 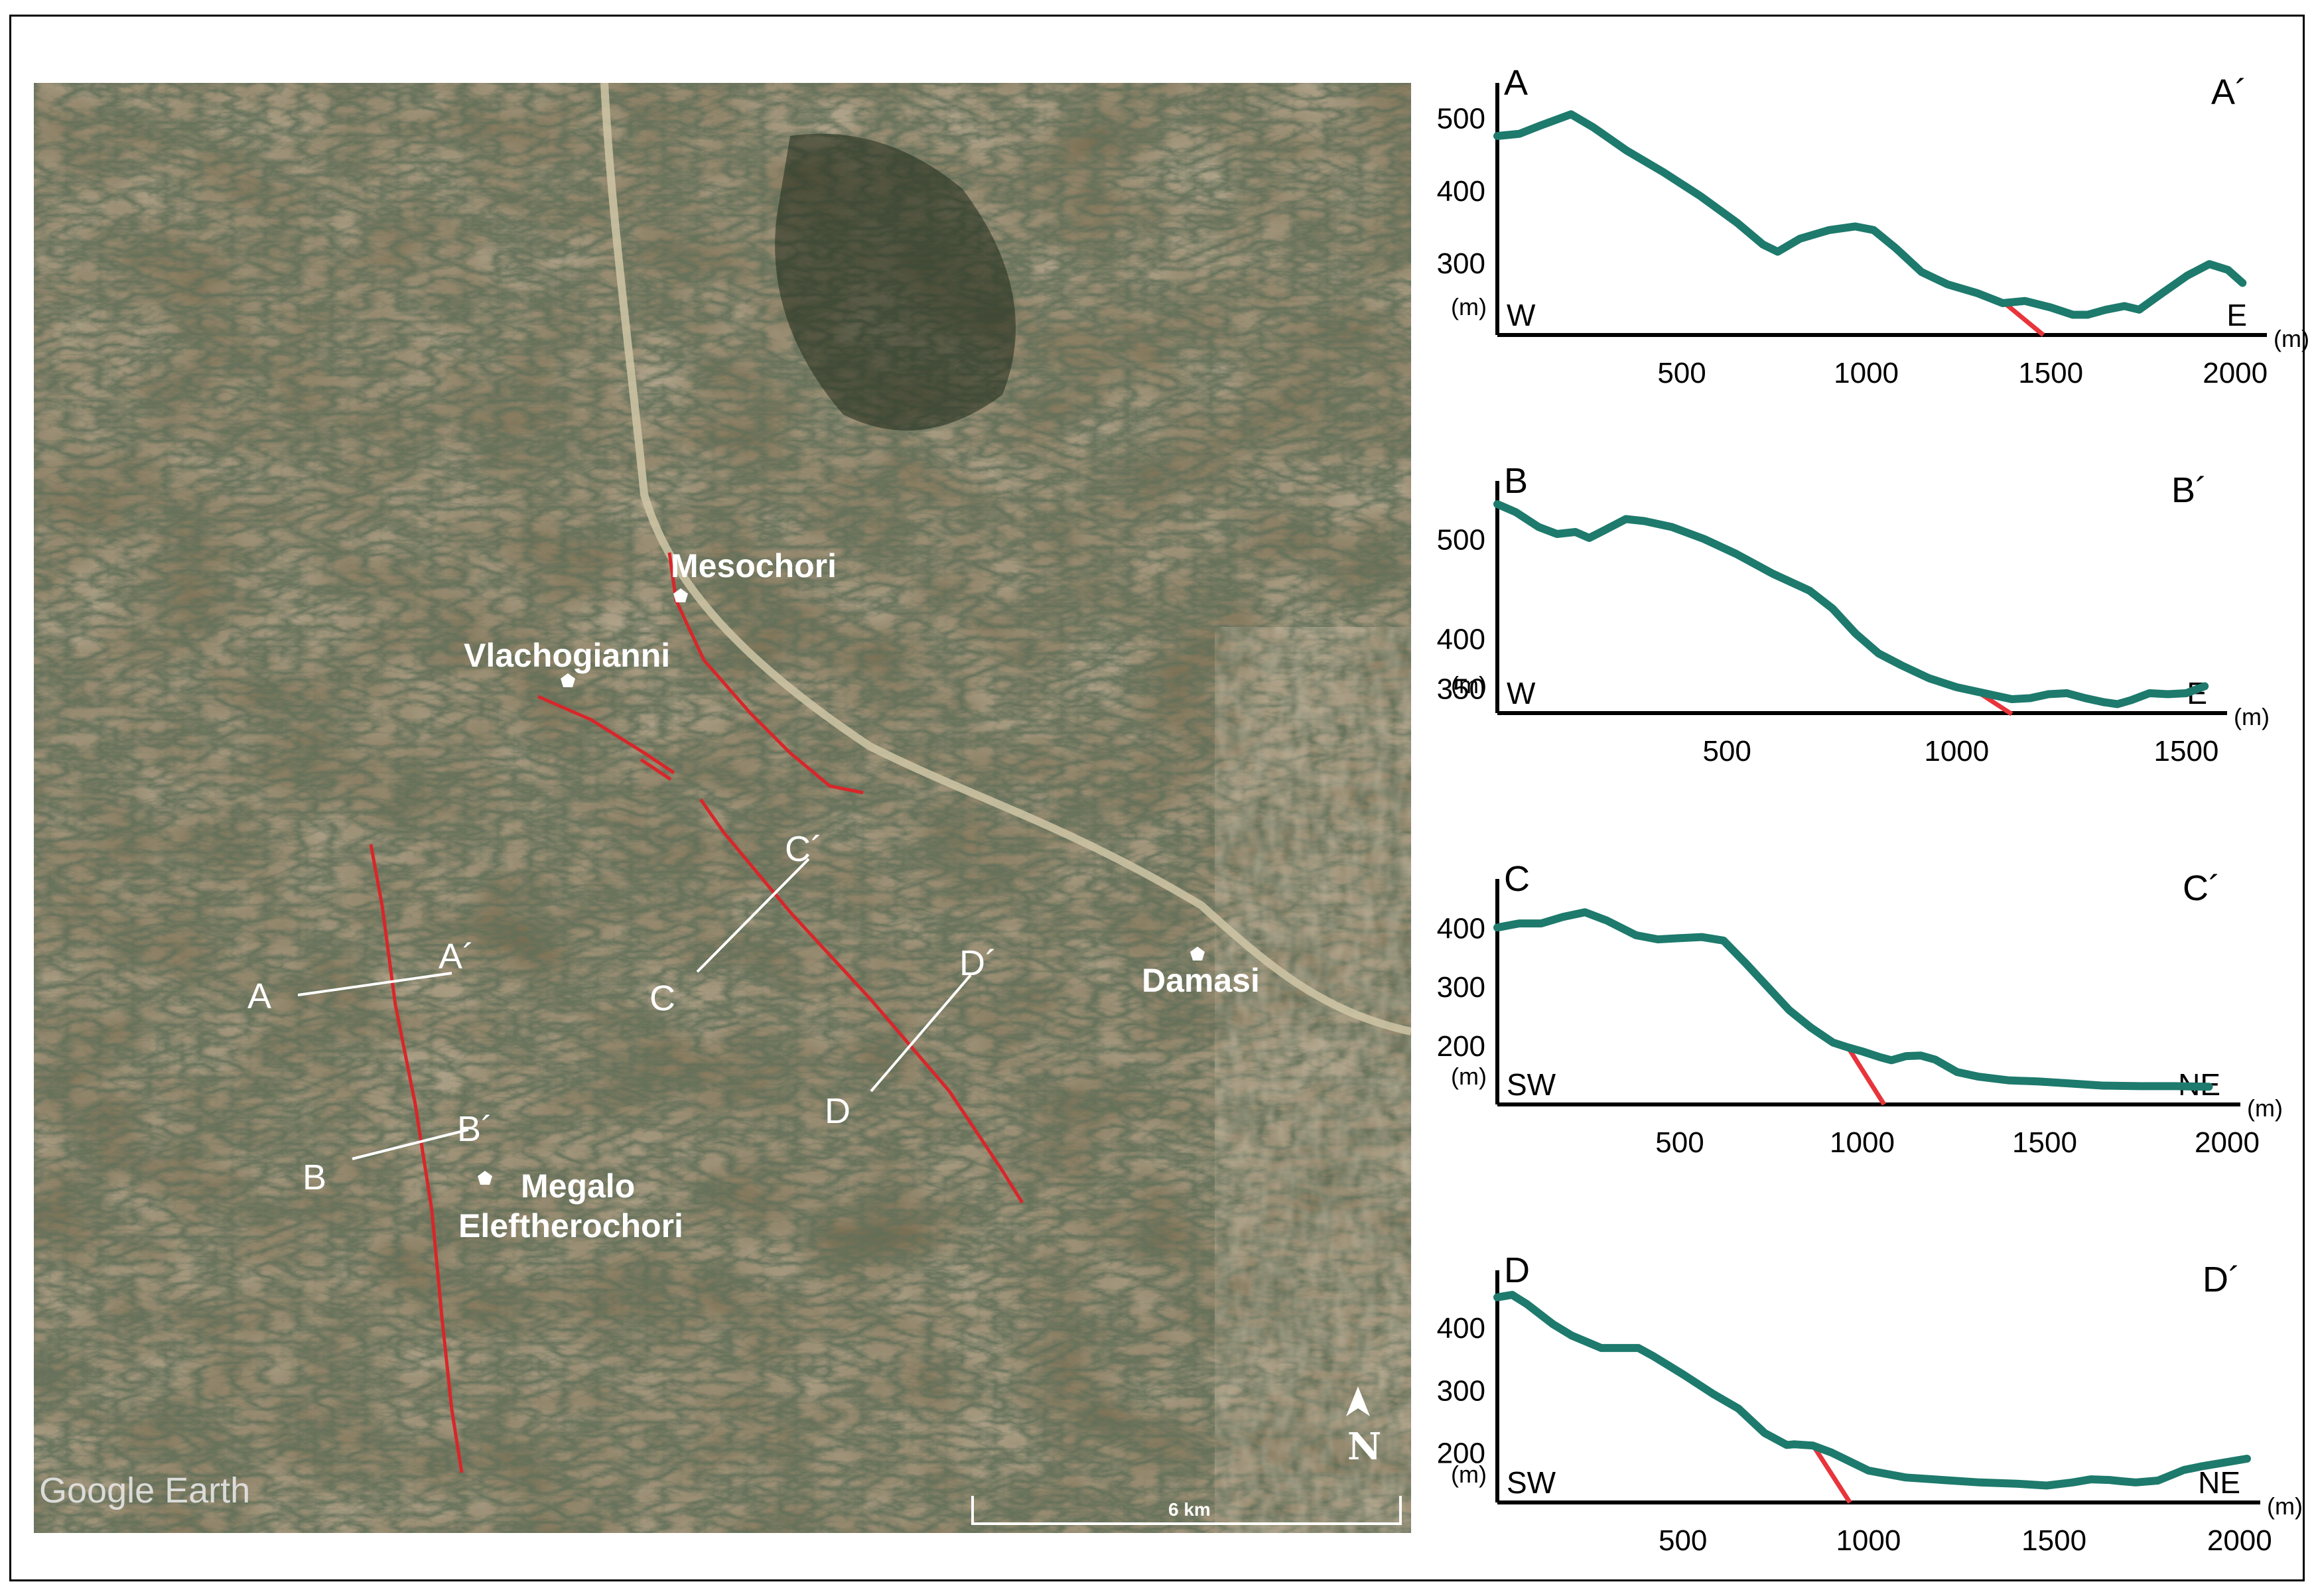 What do you see at coordinates (374, 984) in the screenshot?
I see `profile-trace-a` at bounding box center [374, 984].